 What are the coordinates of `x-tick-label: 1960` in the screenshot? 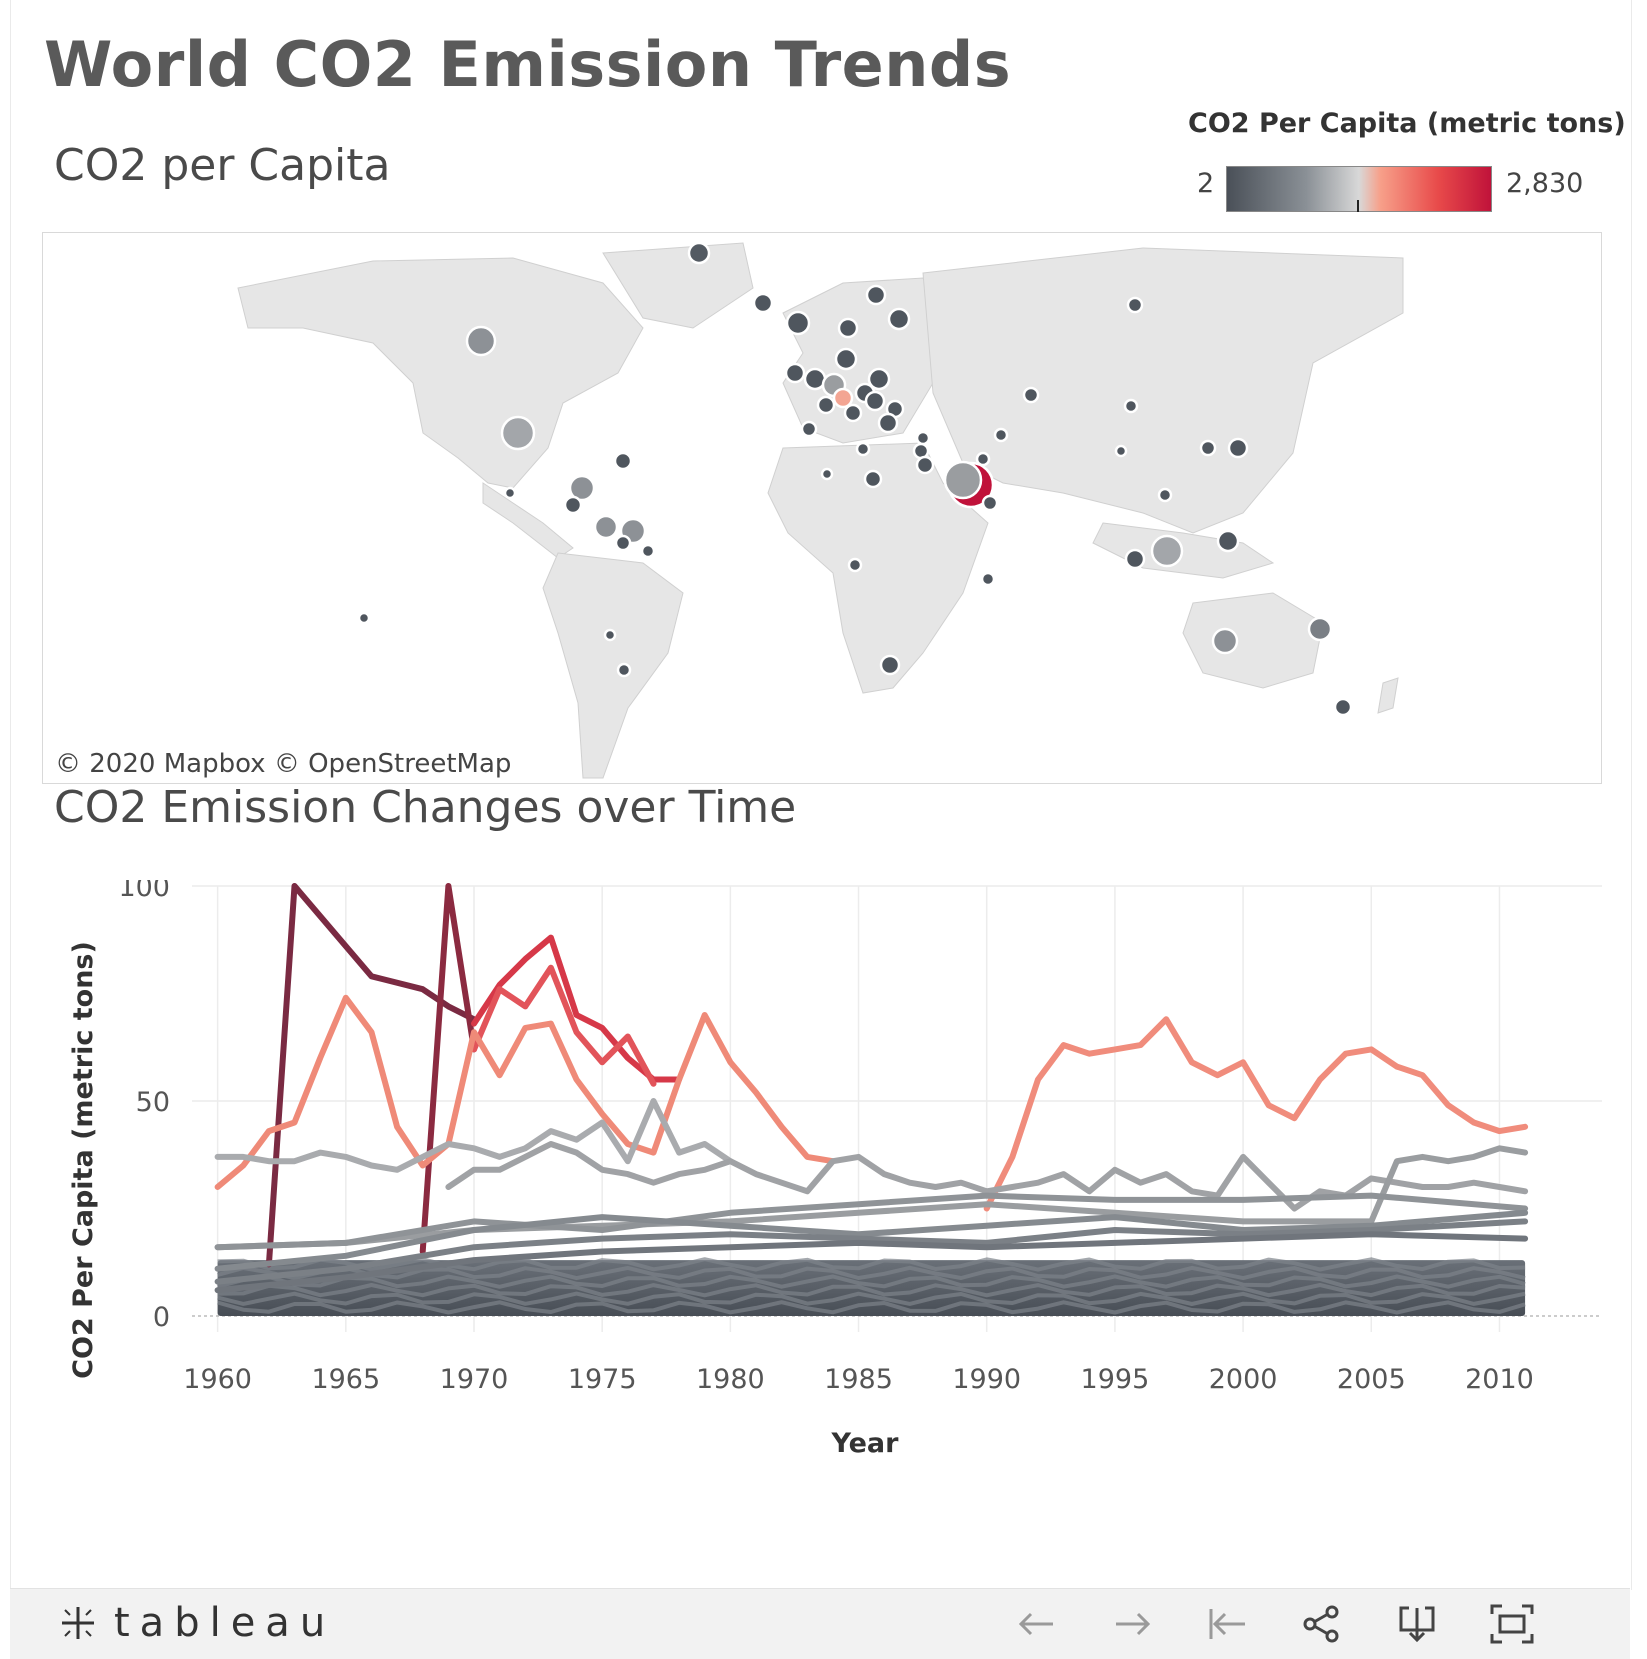 It's located at (217, 1379).